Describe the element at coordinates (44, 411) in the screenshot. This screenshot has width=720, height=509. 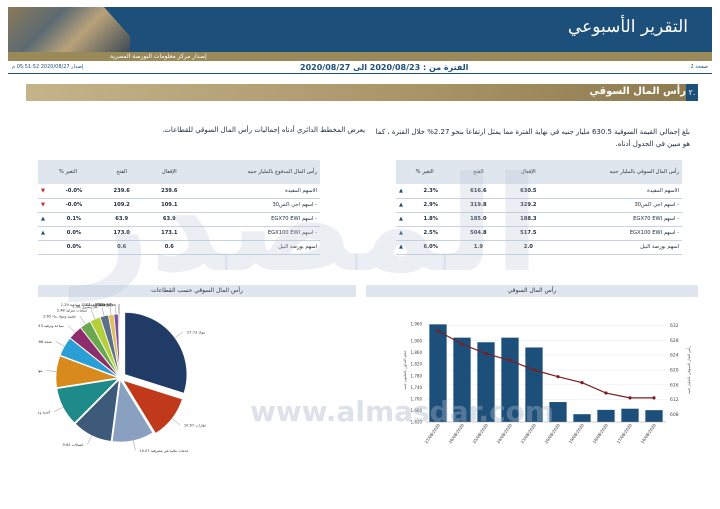
I see `pie-slice-label: أغذية ومشروبات 9.31` at that location.